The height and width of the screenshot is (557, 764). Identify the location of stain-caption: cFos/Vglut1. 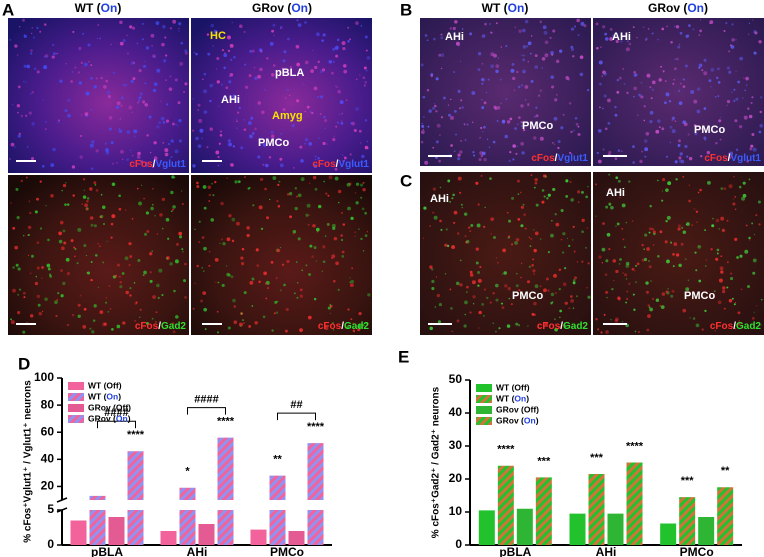
(559, 158).